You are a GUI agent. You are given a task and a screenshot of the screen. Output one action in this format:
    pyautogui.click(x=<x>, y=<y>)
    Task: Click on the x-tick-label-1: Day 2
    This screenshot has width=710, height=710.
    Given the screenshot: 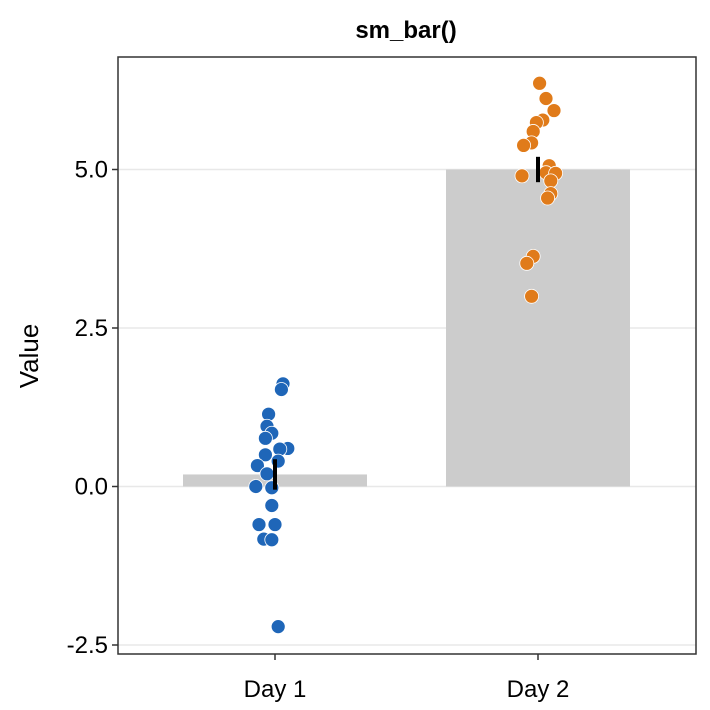 What is the action you would take?
    pyautogui.click(x=538, y=689)
    